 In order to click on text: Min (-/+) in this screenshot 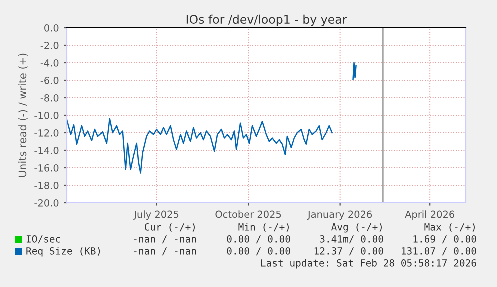, I will do `click(263, 227)`.